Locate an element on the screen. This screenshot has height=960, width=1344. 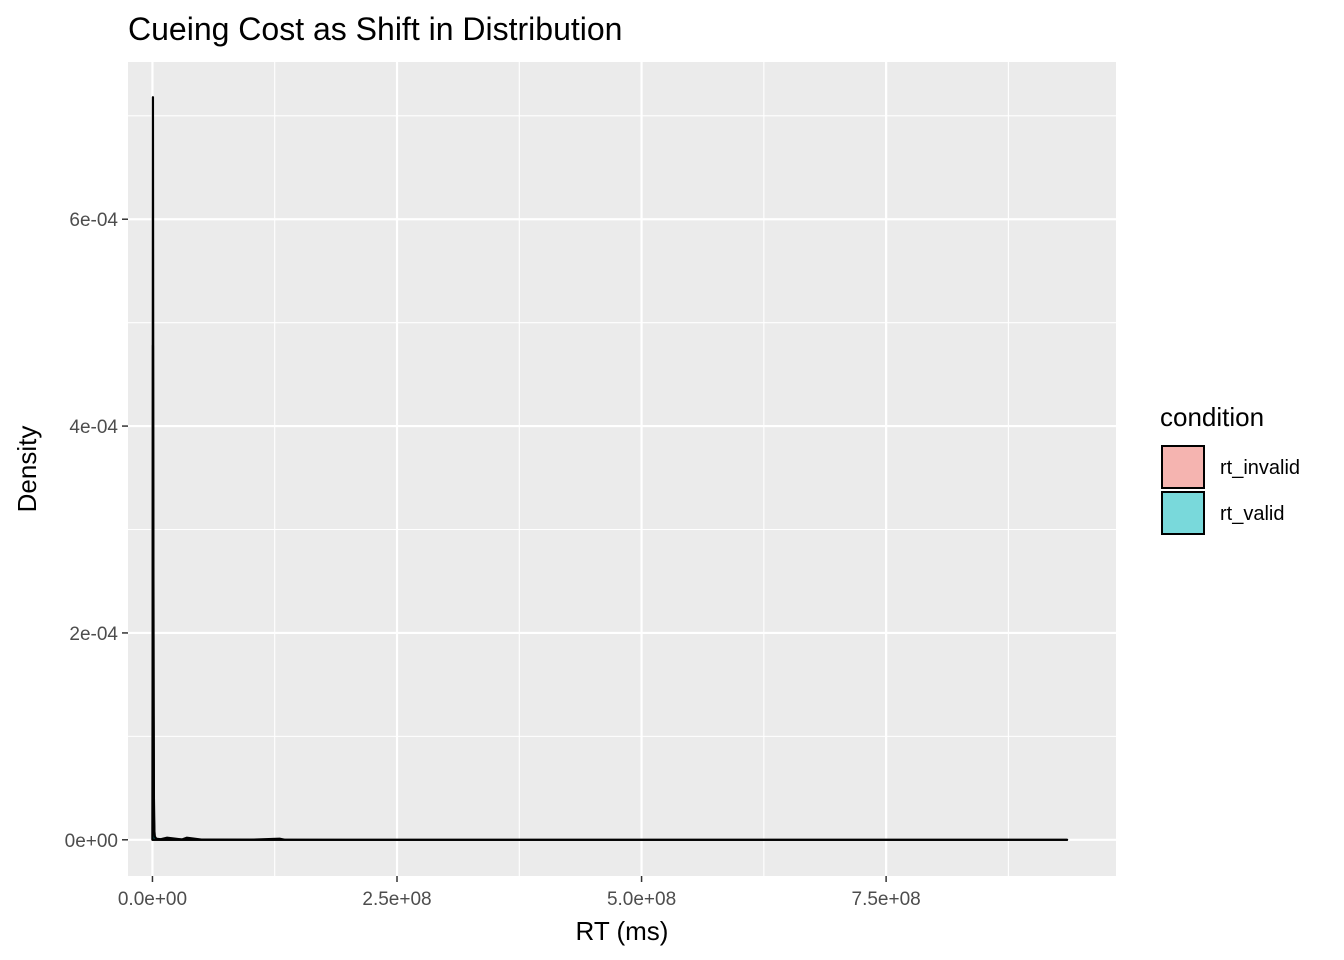
legend-label-rt_valid: rt_valid is located at coordinates (1252, 514).